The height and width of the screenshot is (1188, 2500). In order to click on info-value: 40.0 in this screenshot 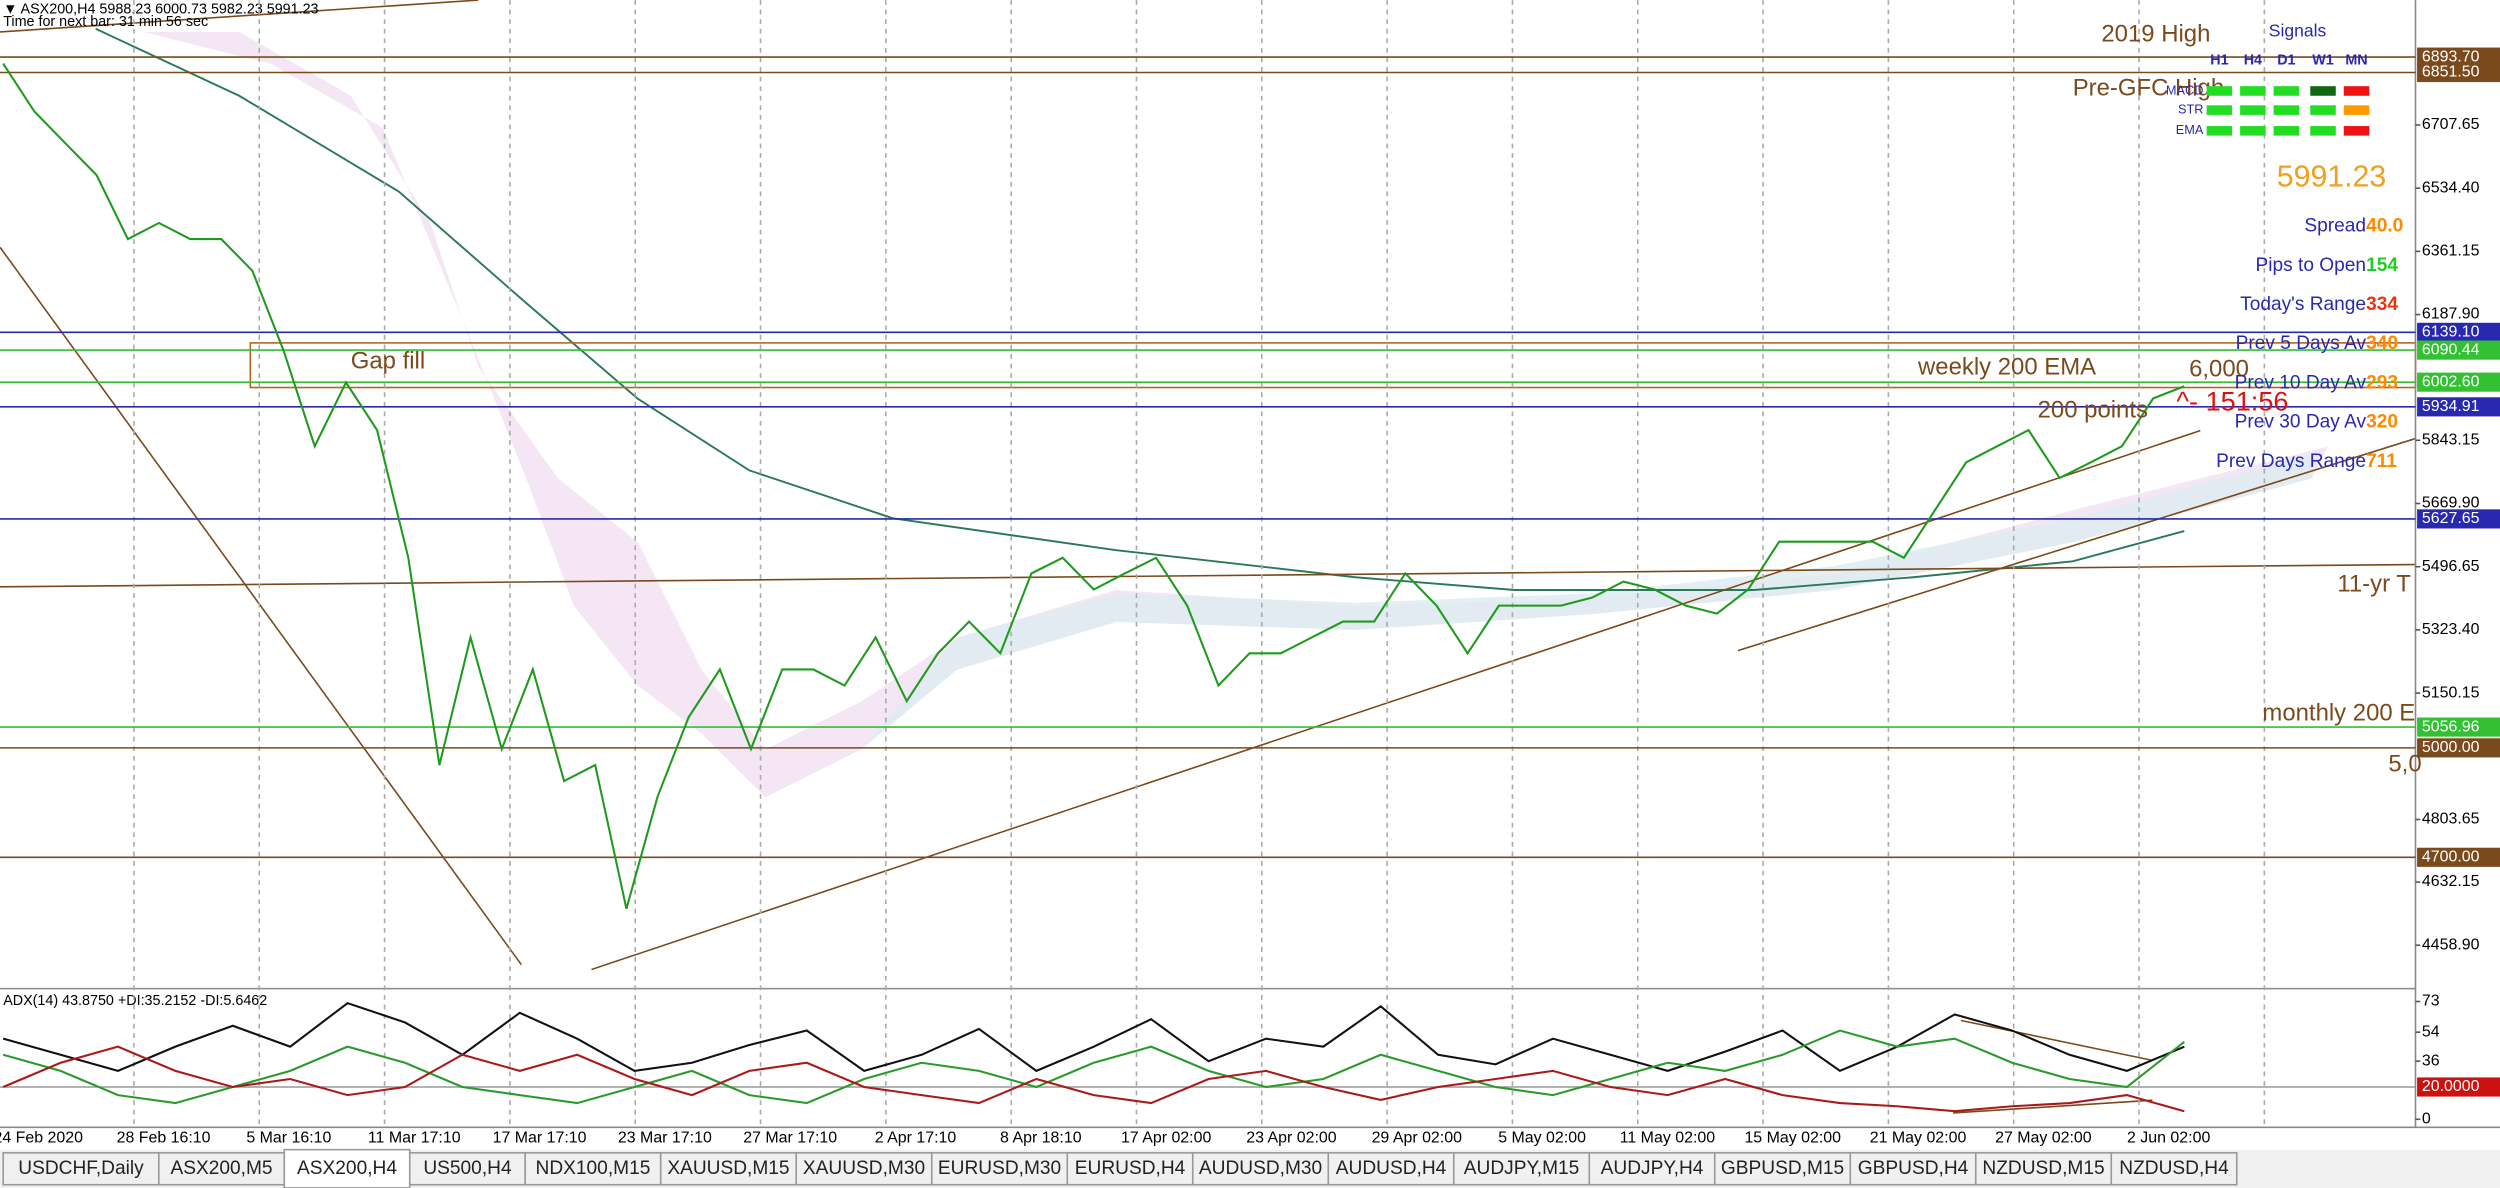, I will do `click(2384, 226)`.